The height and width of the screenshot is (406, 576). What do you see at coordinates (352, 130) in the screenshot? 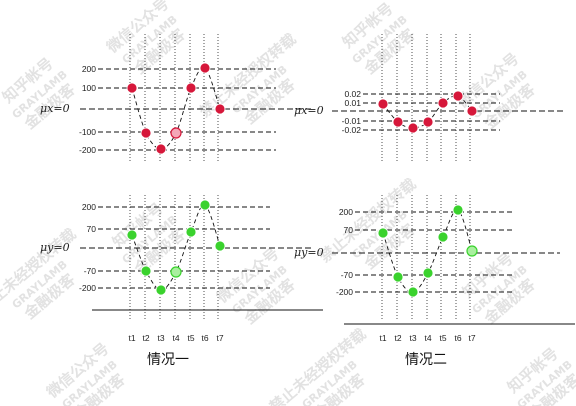
I see `tick-label: -0.02` at bounding box center [352, 130].